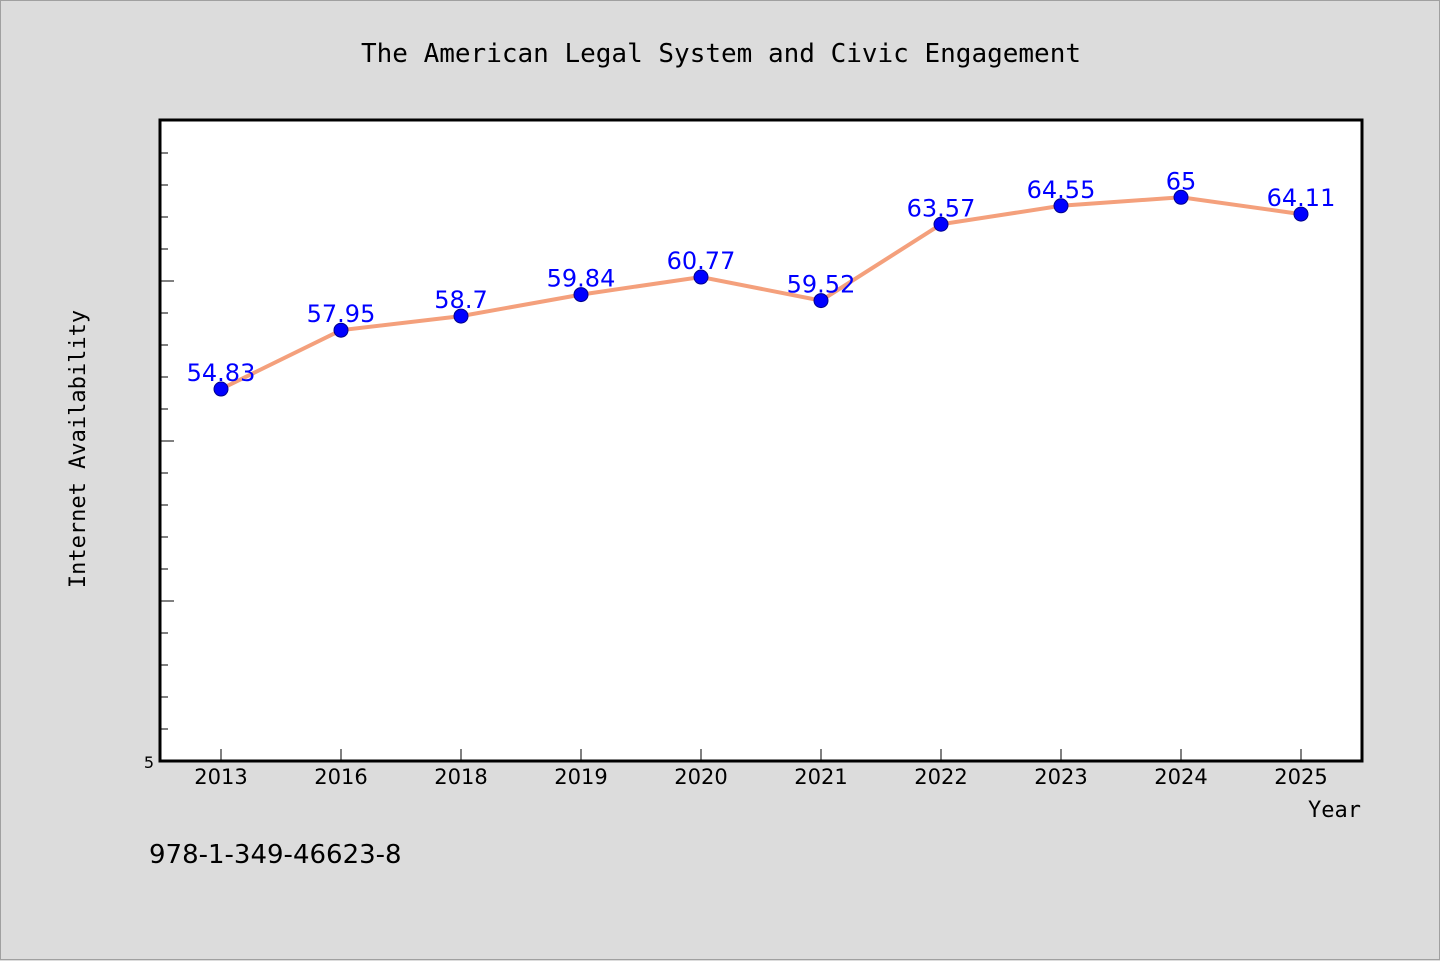 This screenshot has height=961, width=1440. Describe the element at coordinates (581, 279) in the screenshot. I see `data-label: 59.84` at that location.